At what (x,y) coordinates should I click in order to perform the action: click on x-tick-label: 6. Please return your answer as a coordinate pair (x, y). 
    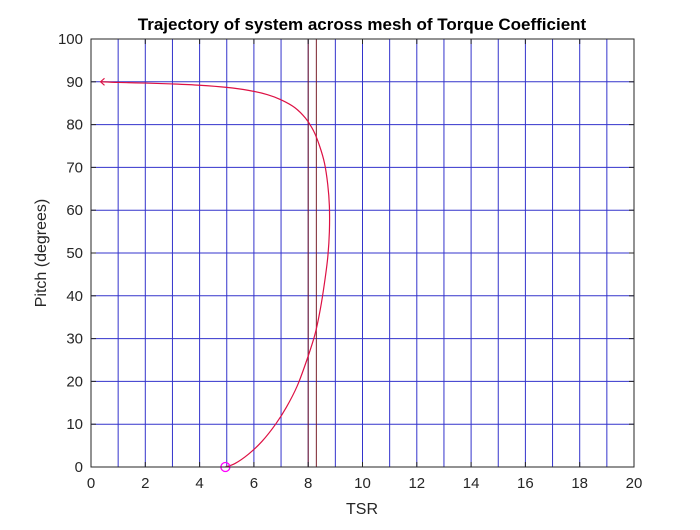
    Looking at the image, I should click on (254, 483).